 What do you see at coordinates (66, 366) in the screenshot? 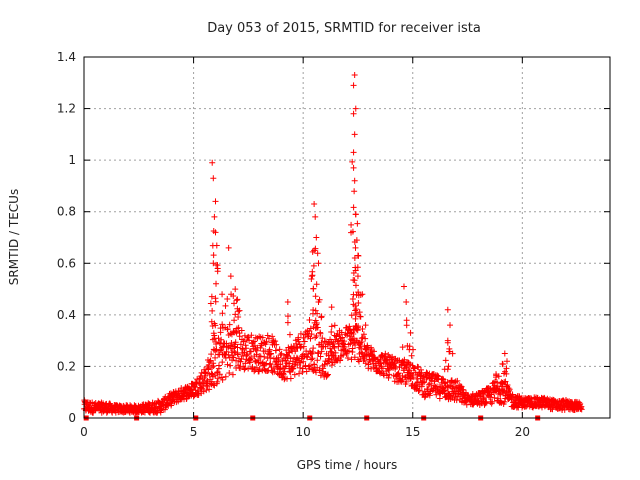
I see `y-tick-label: 0.2` at bounding box center [66, 366].